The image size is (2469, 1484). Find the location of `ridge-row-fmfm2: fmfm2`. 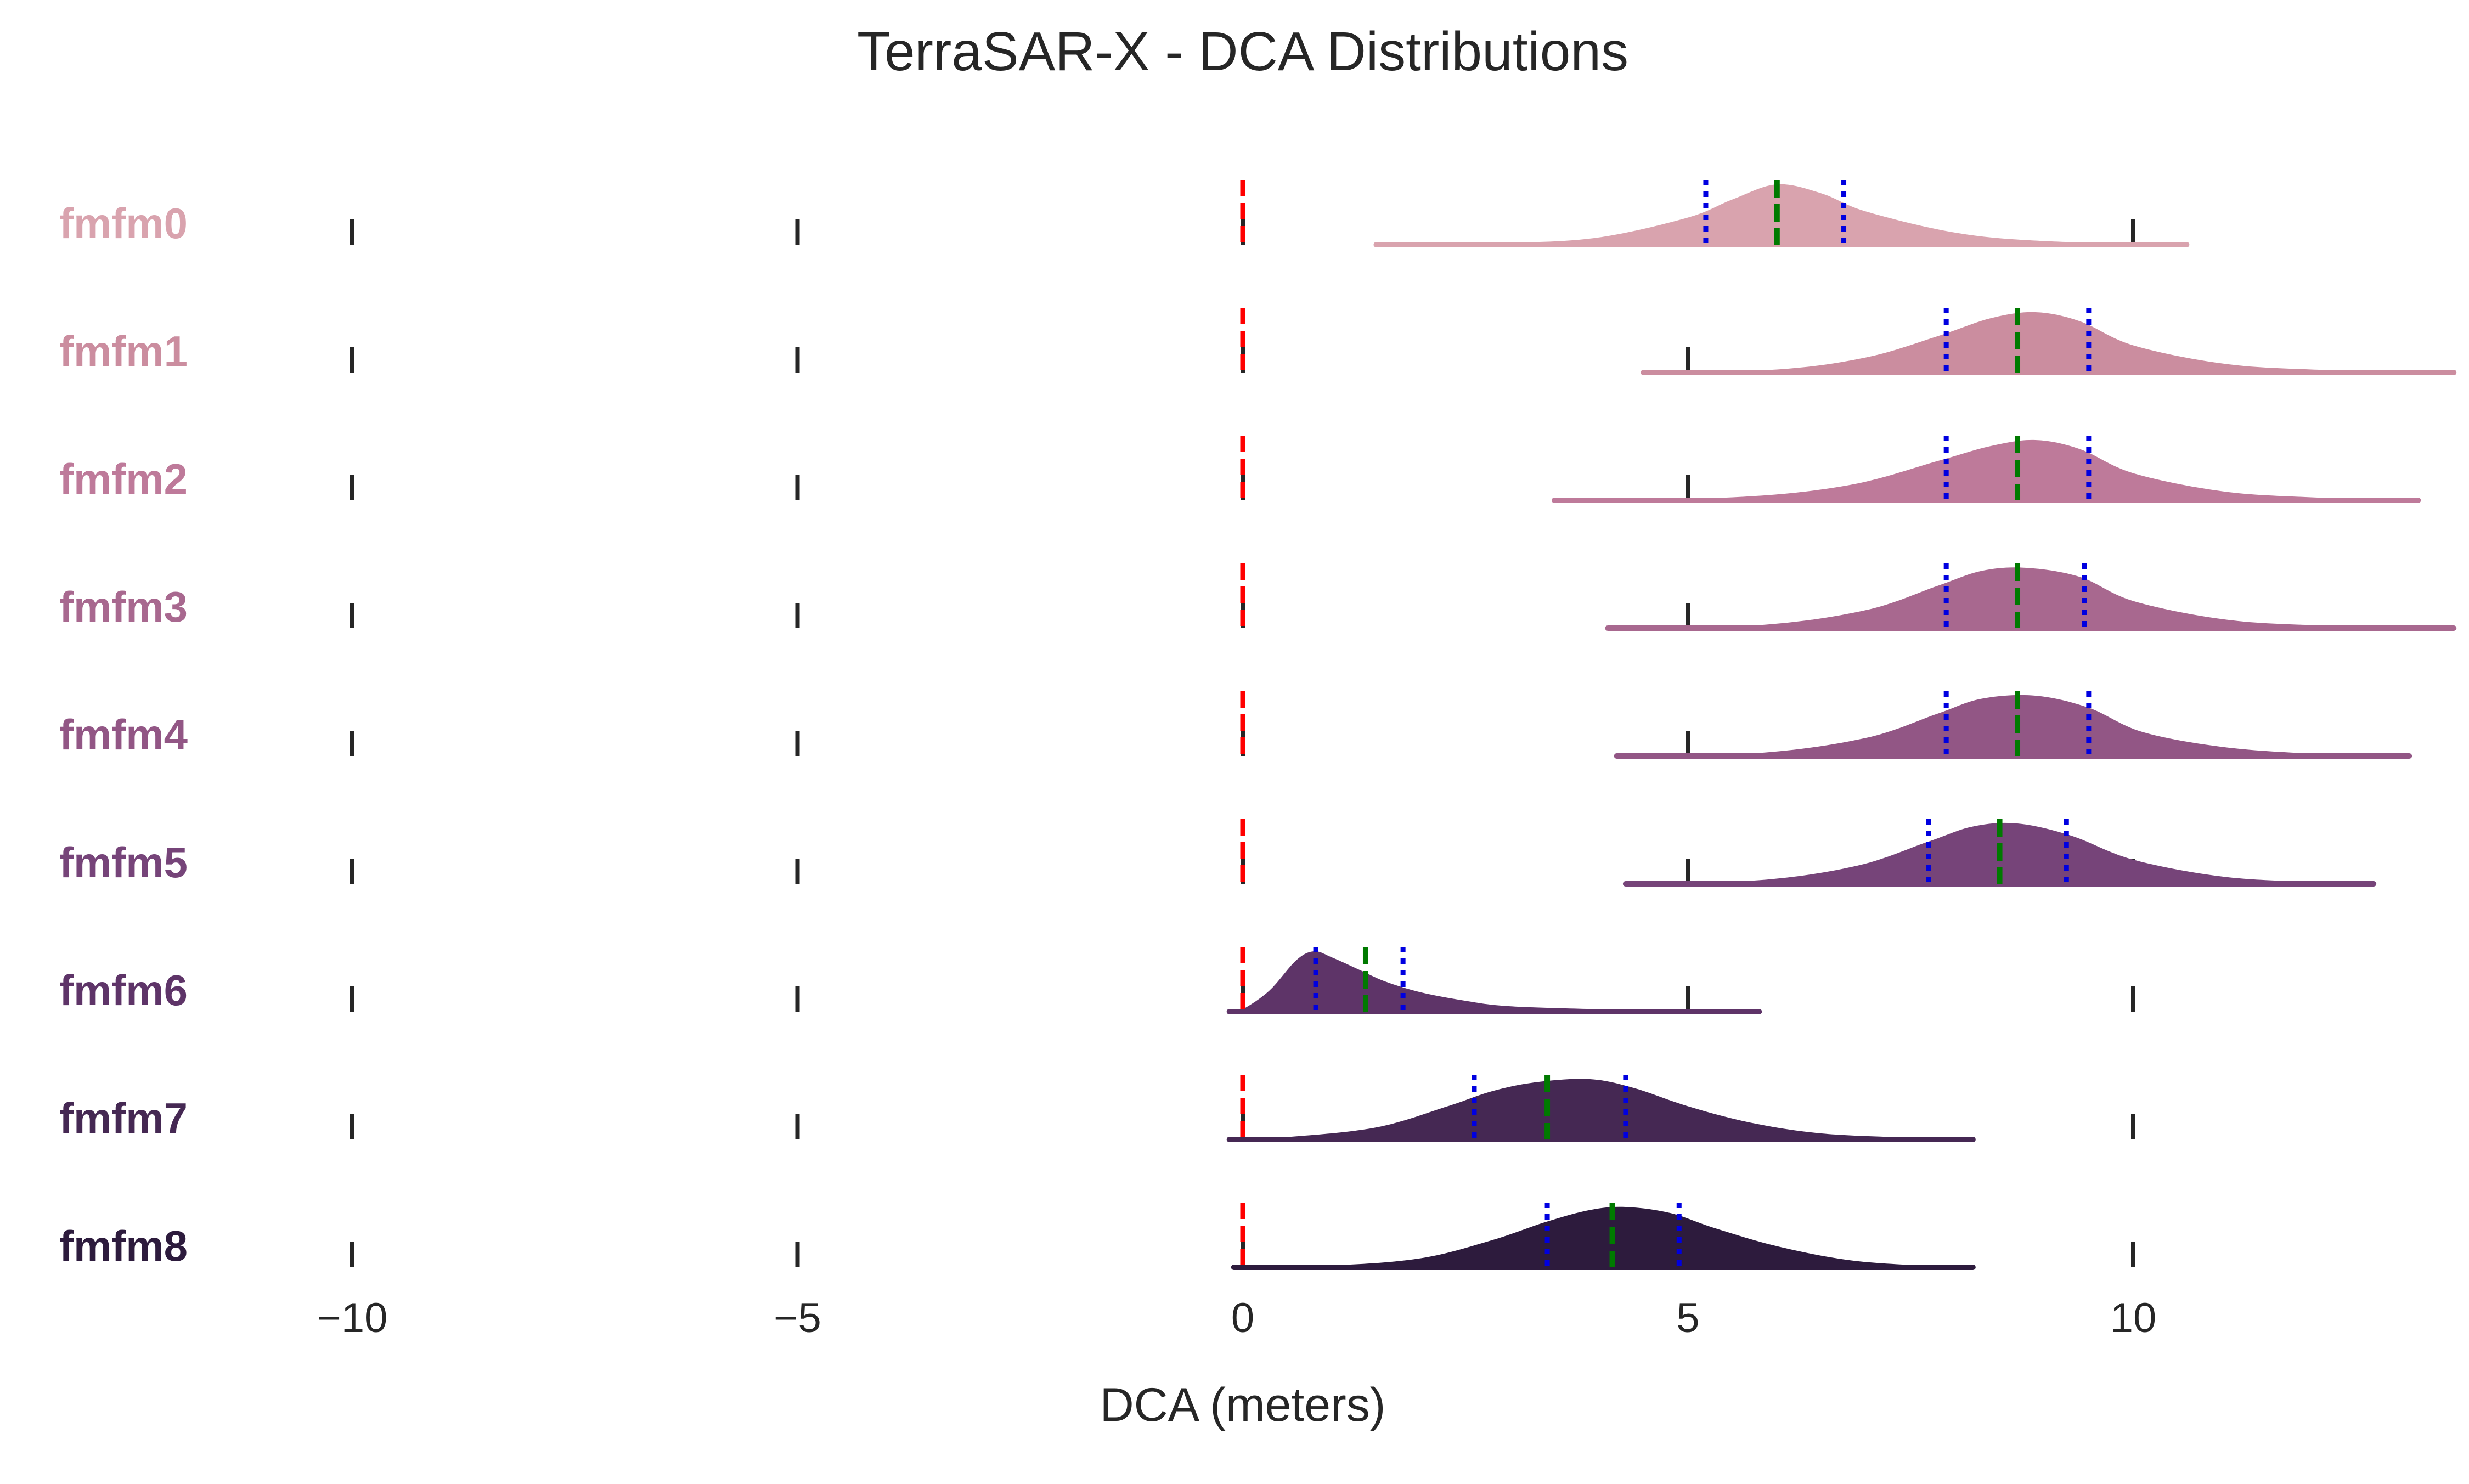

ridge-row-fmfm2: fmfm2 is located at coordinates (1240, 469).